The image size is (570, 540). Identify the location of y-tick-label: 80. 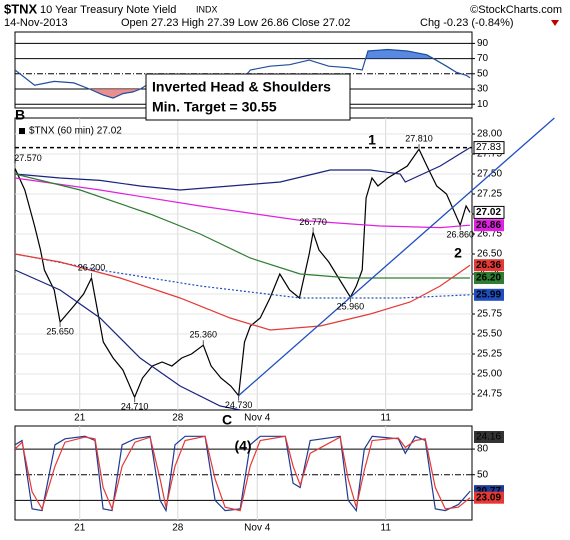
(483, 449).